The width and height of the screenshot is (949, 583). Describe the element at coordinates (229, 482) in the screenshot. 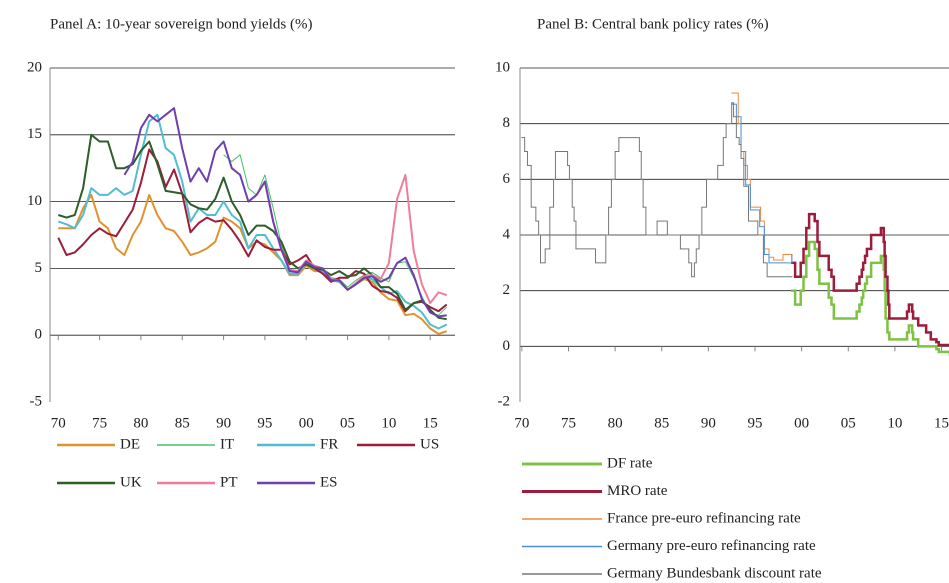

I see `legend-label: PT` at that location.